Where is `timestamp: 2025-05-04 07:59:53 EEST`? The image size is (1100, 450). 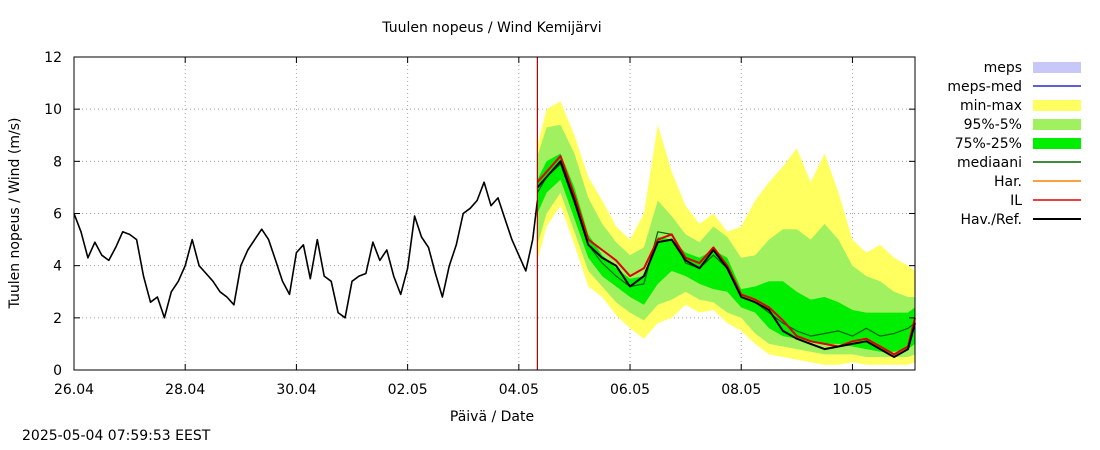 timestamp: 2025-05-04 07:59:53 EEST is located at coordinates (116, 436).